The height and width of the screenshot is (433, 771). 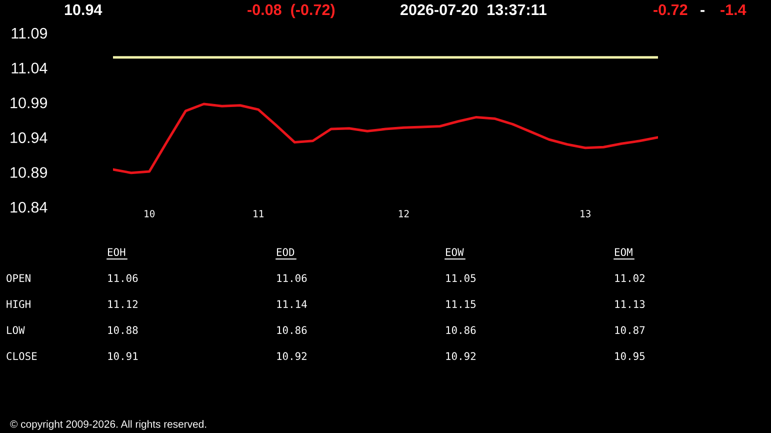 I want to click on category-label: EOW, so click(x=455, y=252).